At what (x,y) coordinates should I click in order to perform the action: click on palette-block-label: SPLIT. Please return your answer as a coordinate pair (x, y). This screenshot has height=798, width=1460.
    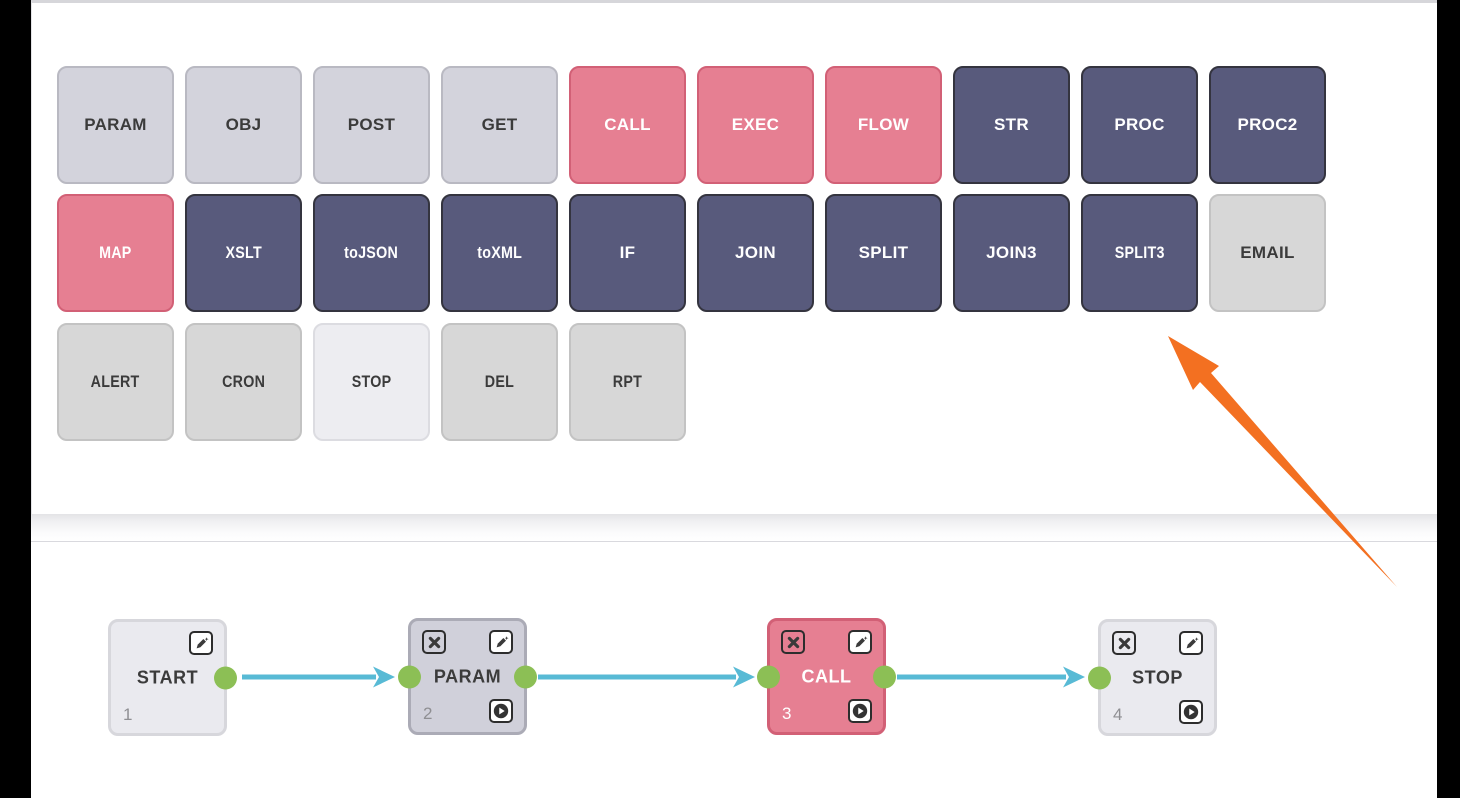
    Looking at the image, I should click on (883, 252).